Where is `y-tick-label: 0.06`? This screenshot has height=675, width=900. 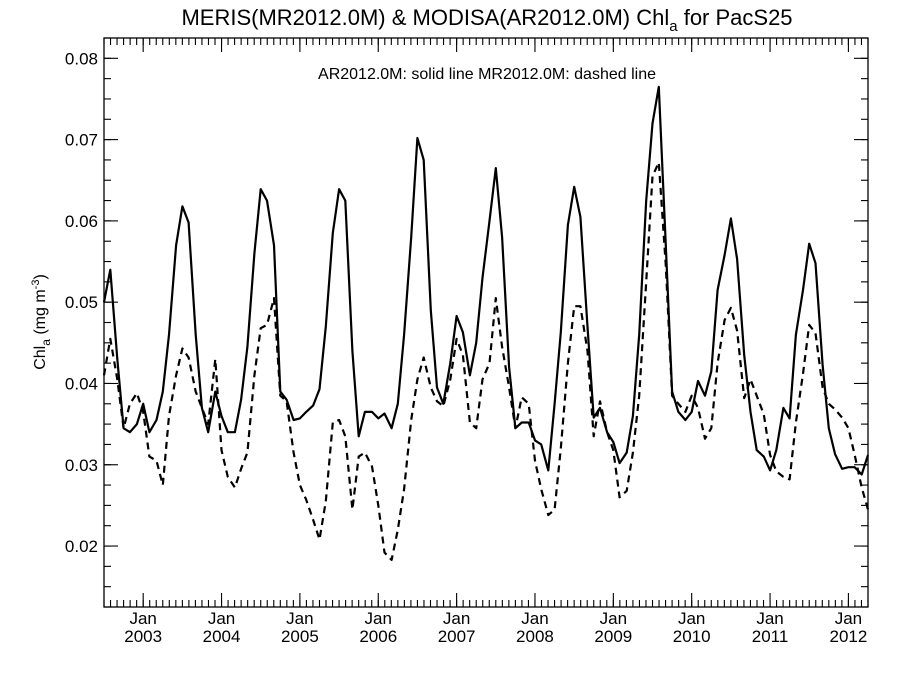 y-tick-label: 0.06 is located at coordinates (81, 221).